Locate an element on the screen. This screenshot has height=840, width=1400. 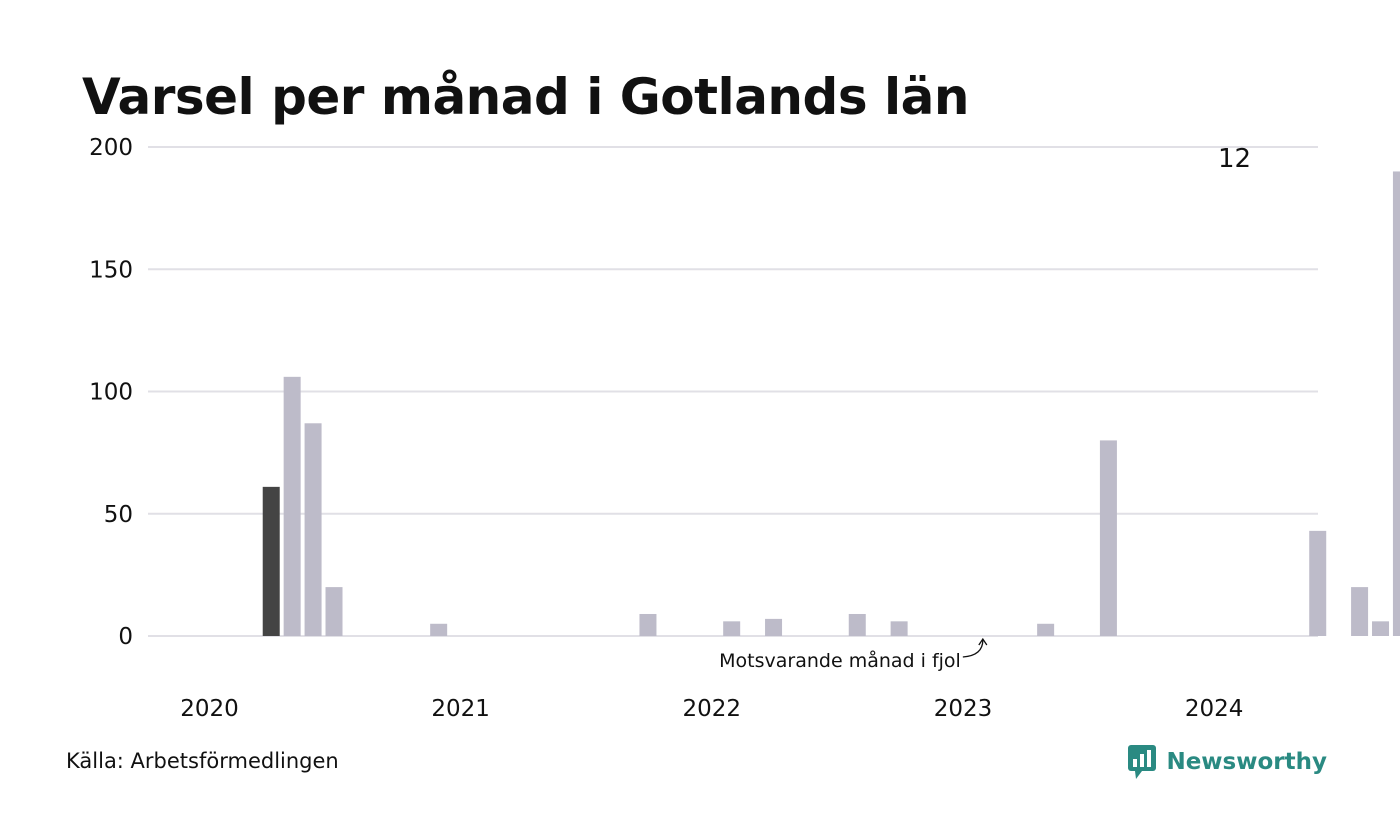
x-tick-label: 2021 is located at coordinates (460, 709).